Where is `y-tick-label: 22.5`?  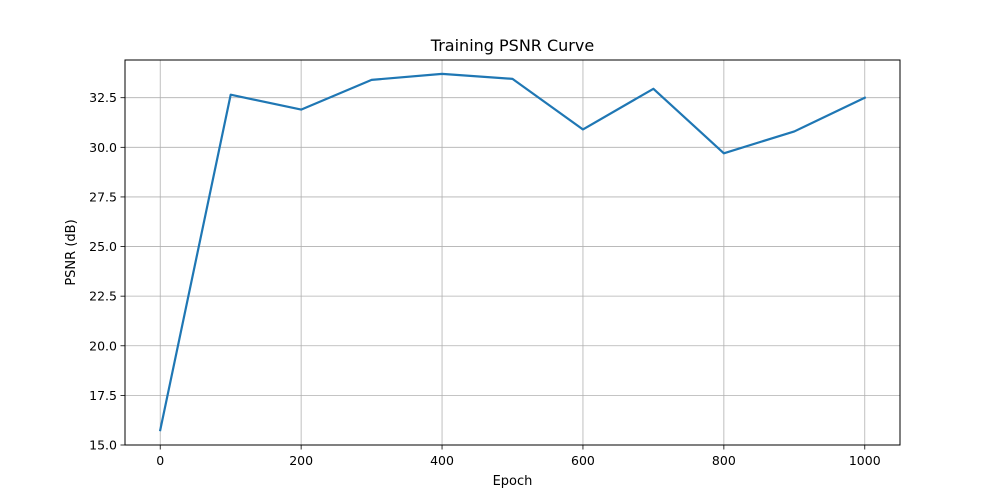 y-tick-label: 22.5 is located at coordinates (103, 296).